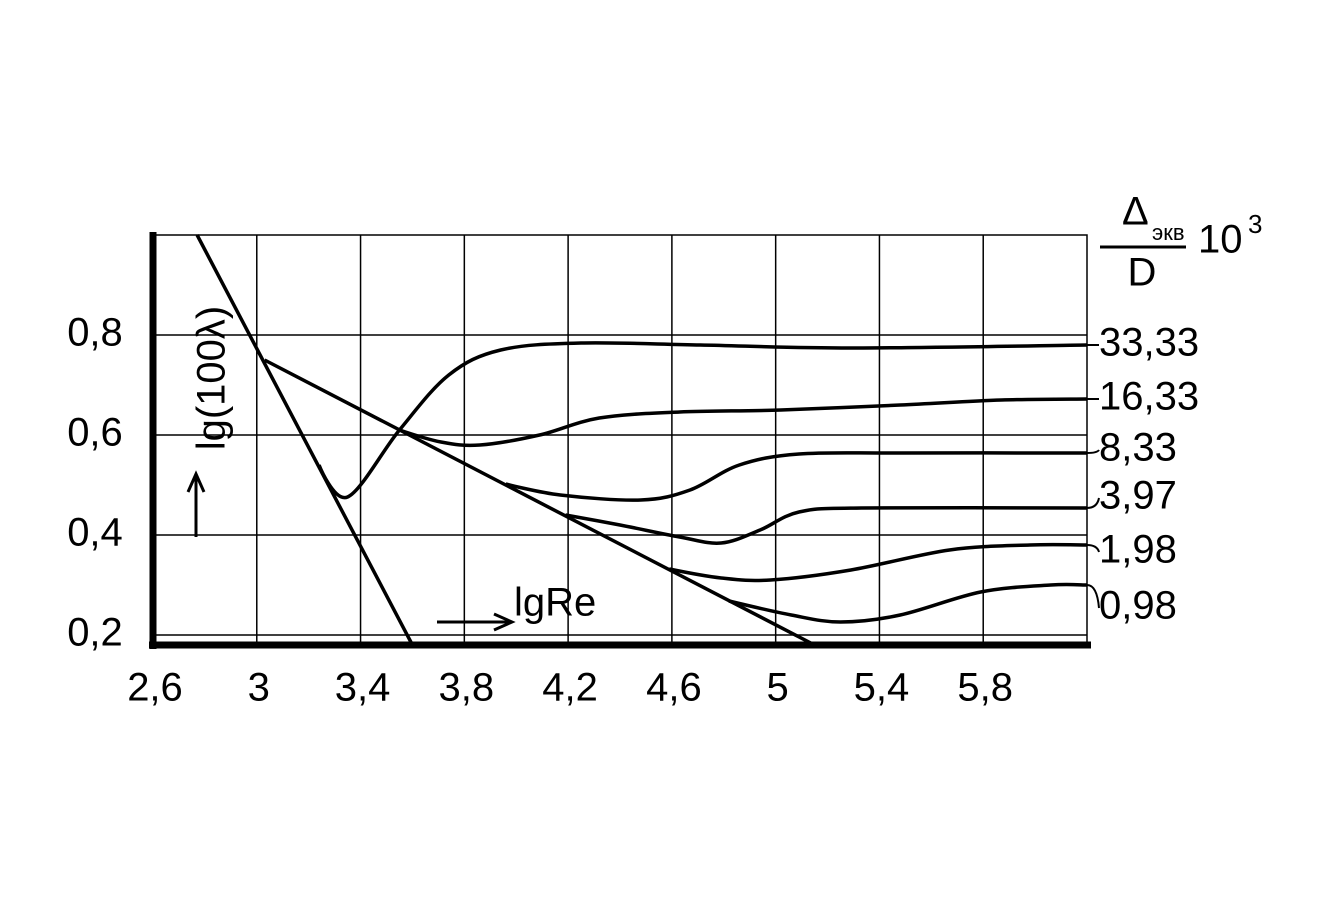 The height and width of the screenshot is (906, 1328). I want to click on y-arrowhead, so click(196, 481).